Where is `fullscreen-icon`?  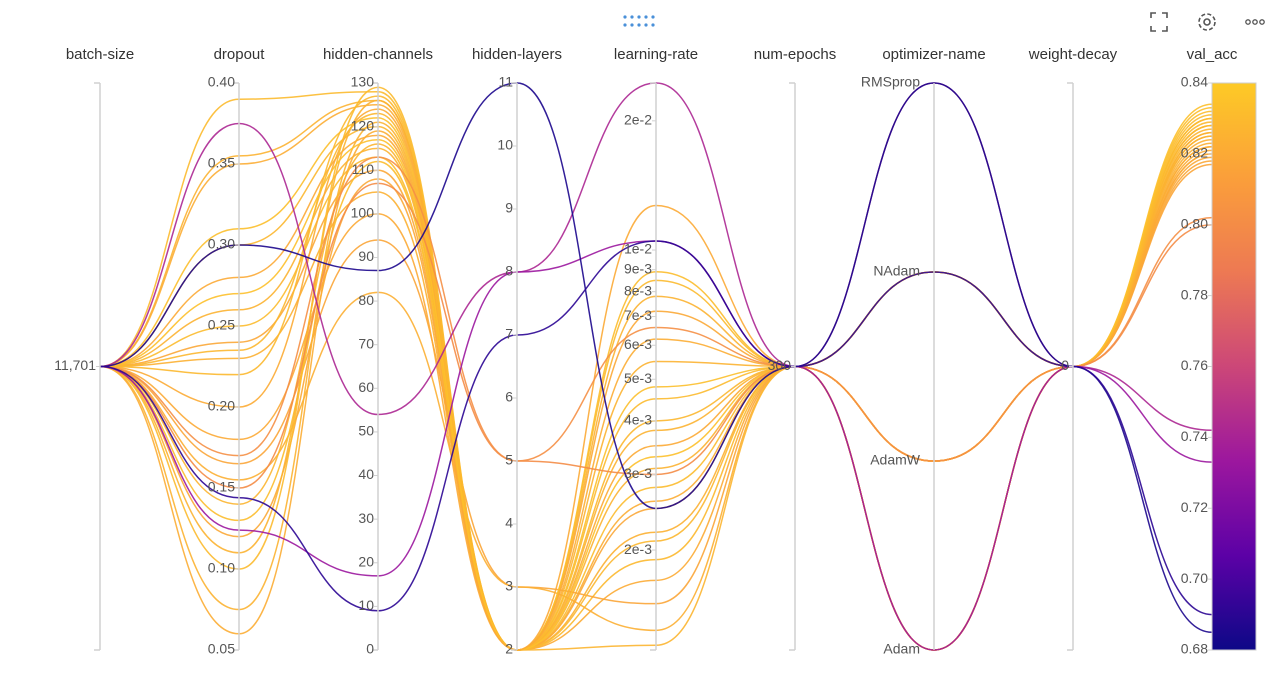
fullscreen-icon is located at coordinates (1159, 22).